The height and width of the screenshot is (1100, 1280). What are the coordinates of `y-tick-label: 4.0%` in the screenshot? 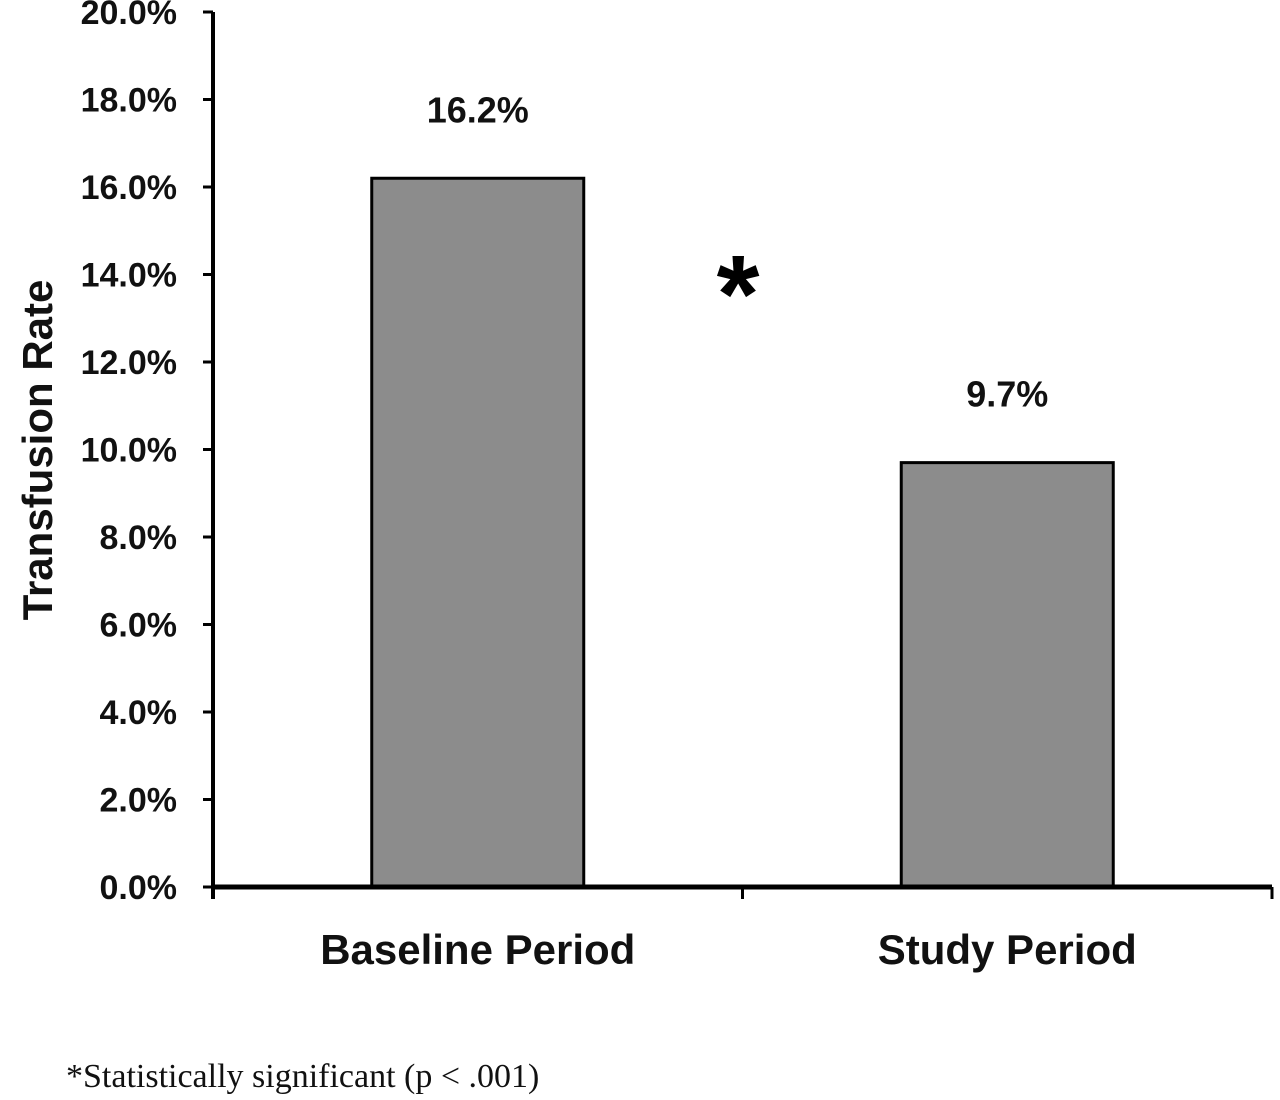 It's located at (139, 713).